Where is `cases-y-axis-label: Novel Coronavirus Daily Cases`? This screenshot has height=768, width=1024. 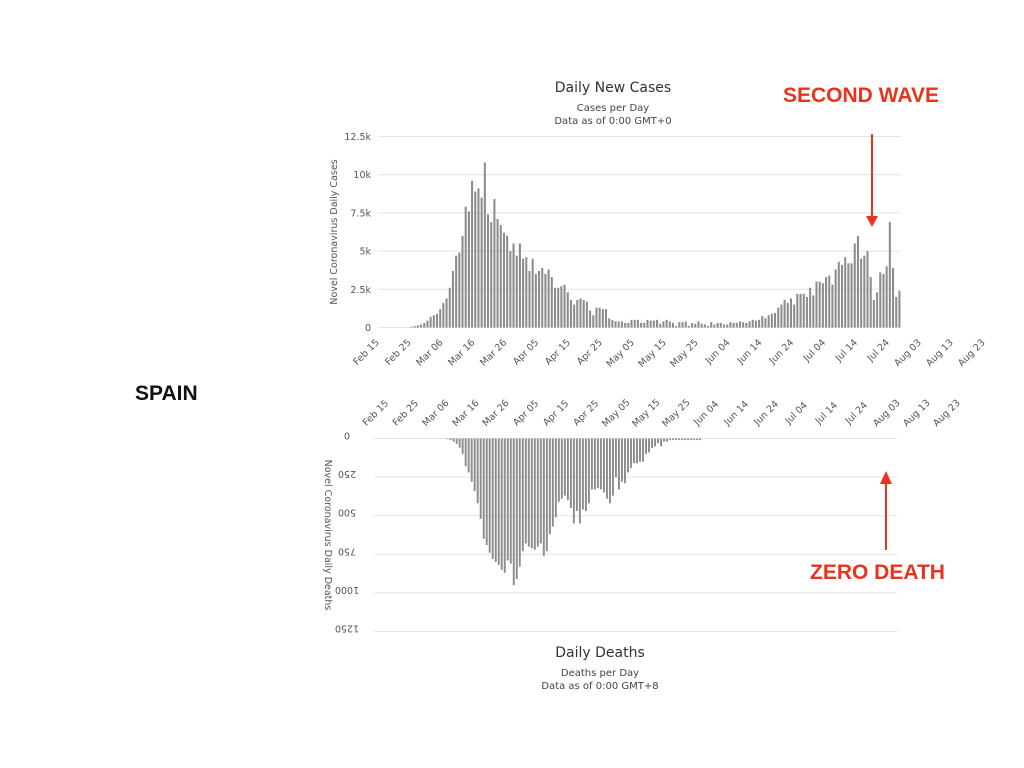
cases-y-axis-label: Novel Coronavirus Daily Cases is located at coordinates (334, 231).